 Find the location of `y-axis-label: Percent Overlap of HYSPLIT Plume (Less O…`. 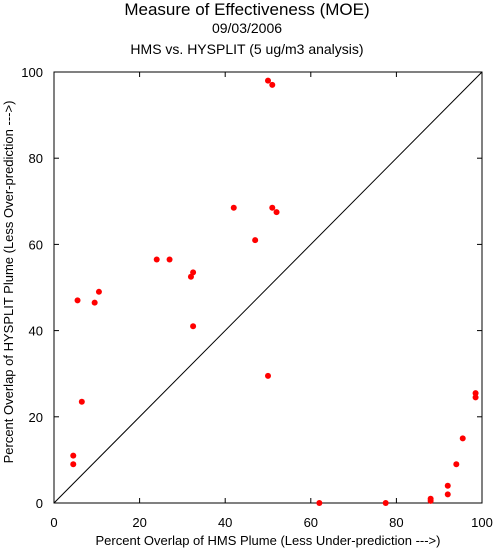

y-axis-label: Percent Overlap of HYSPLIT Plume (Less O… is located at coordinates (8, 282).